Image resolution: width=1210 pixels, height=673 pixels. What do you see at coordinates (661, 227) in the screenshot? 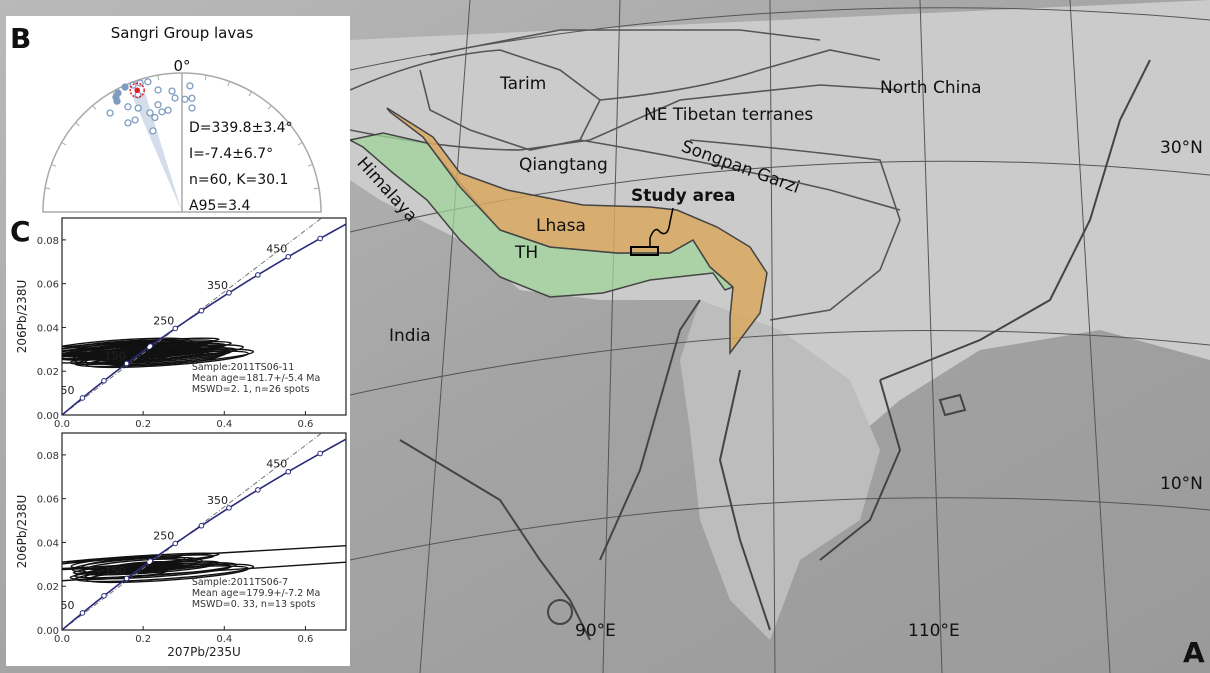
I see `study-area-leader-line` at bounding box center [661, 227].